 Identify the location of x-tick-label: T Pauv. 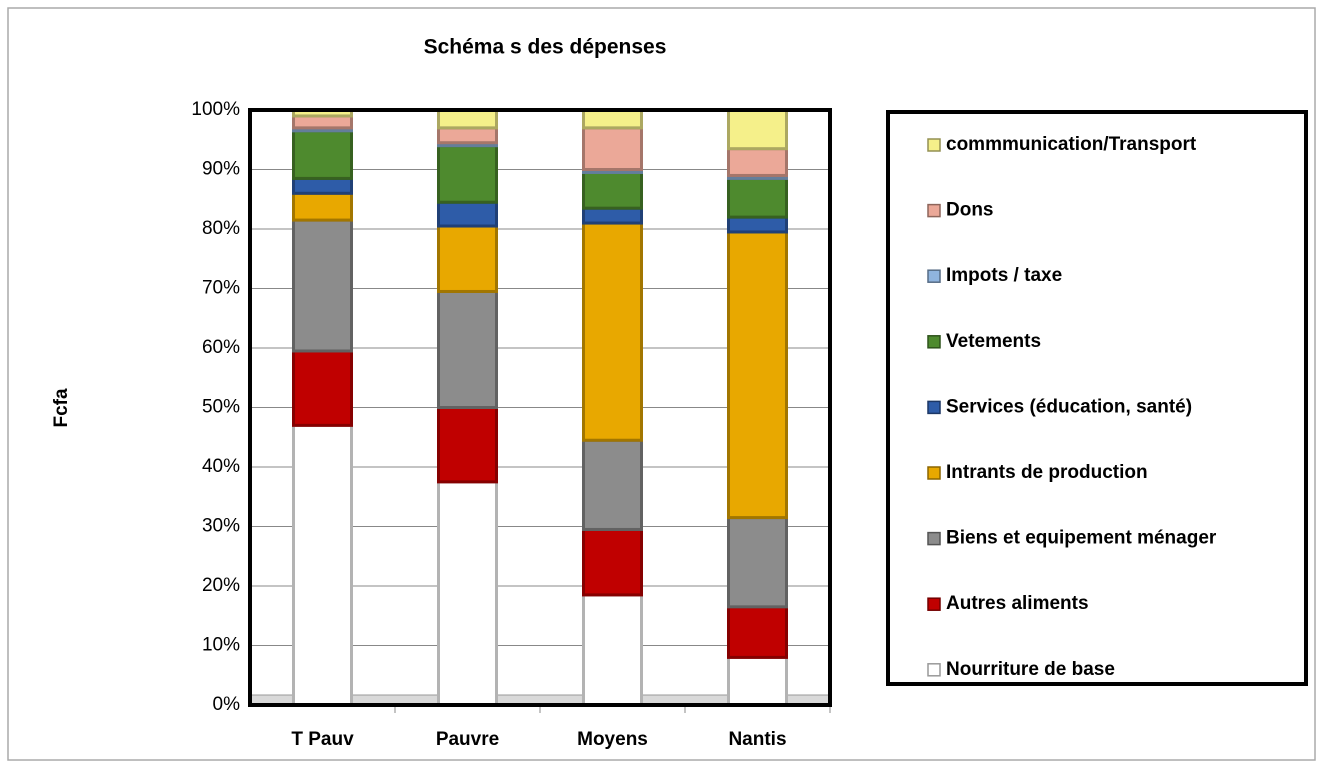
(322, 739).